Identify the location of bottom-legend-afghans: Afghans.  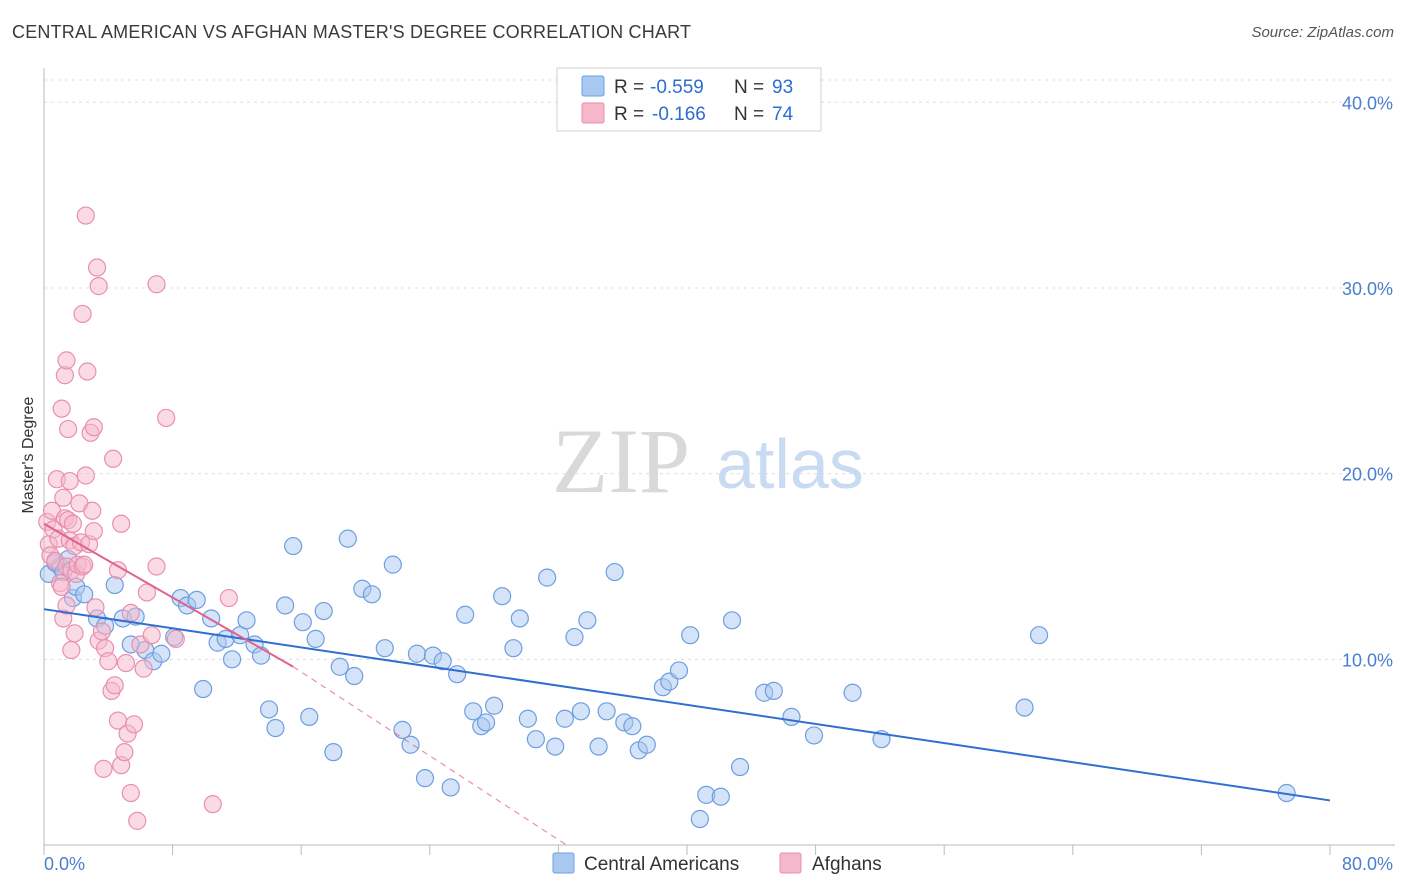
(847, 864).